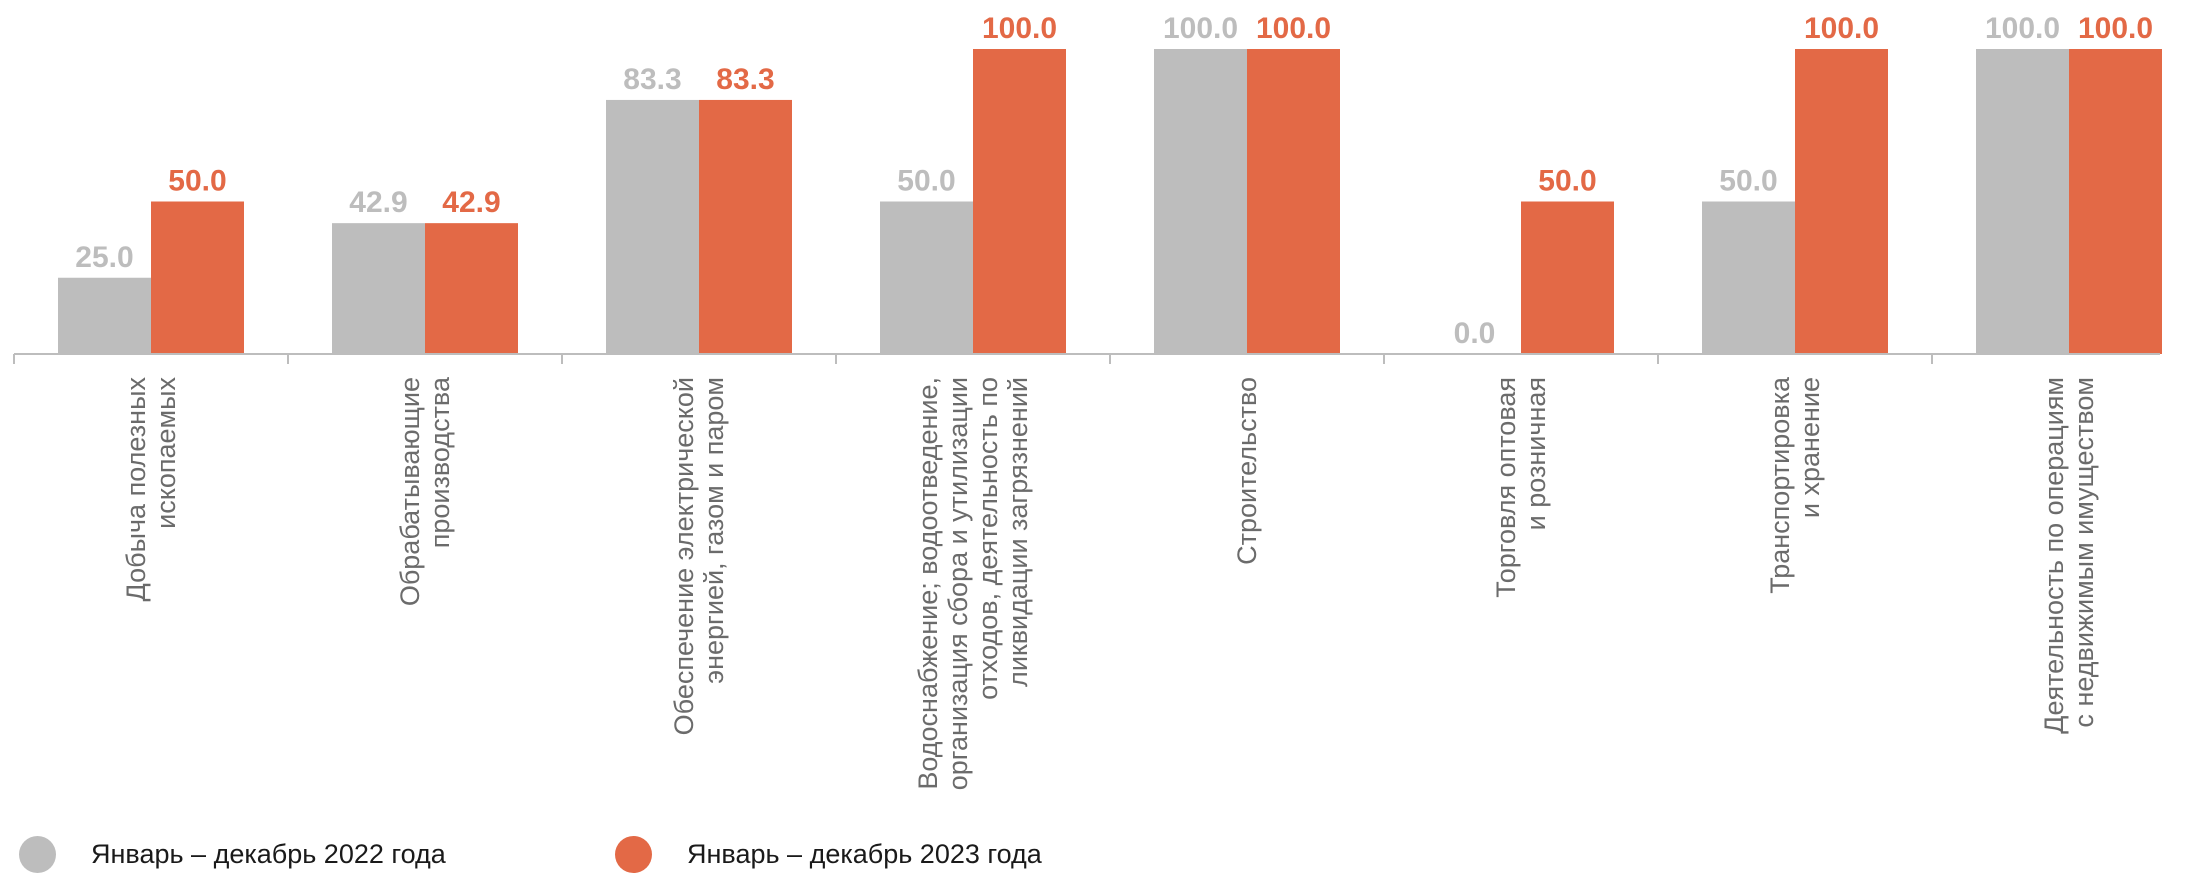 The image size is (2192, 873). What do you see at coordinates (2115, 28) in the screenshot?
I see `data-label-2023-cat-7: 100.0` at bounding box center [2115, 28].